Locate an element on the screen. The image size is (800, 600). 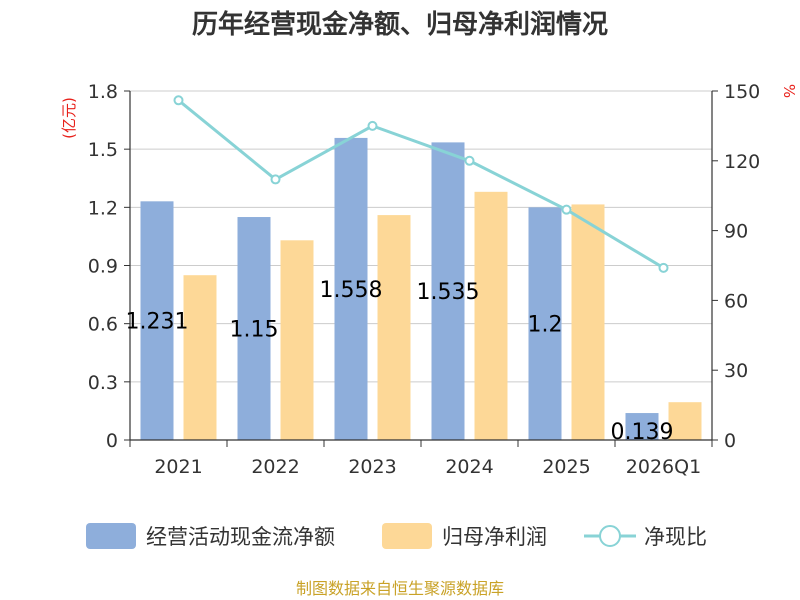
left-axis-tick-label: 1.8 is located at coordinates (103, 92).